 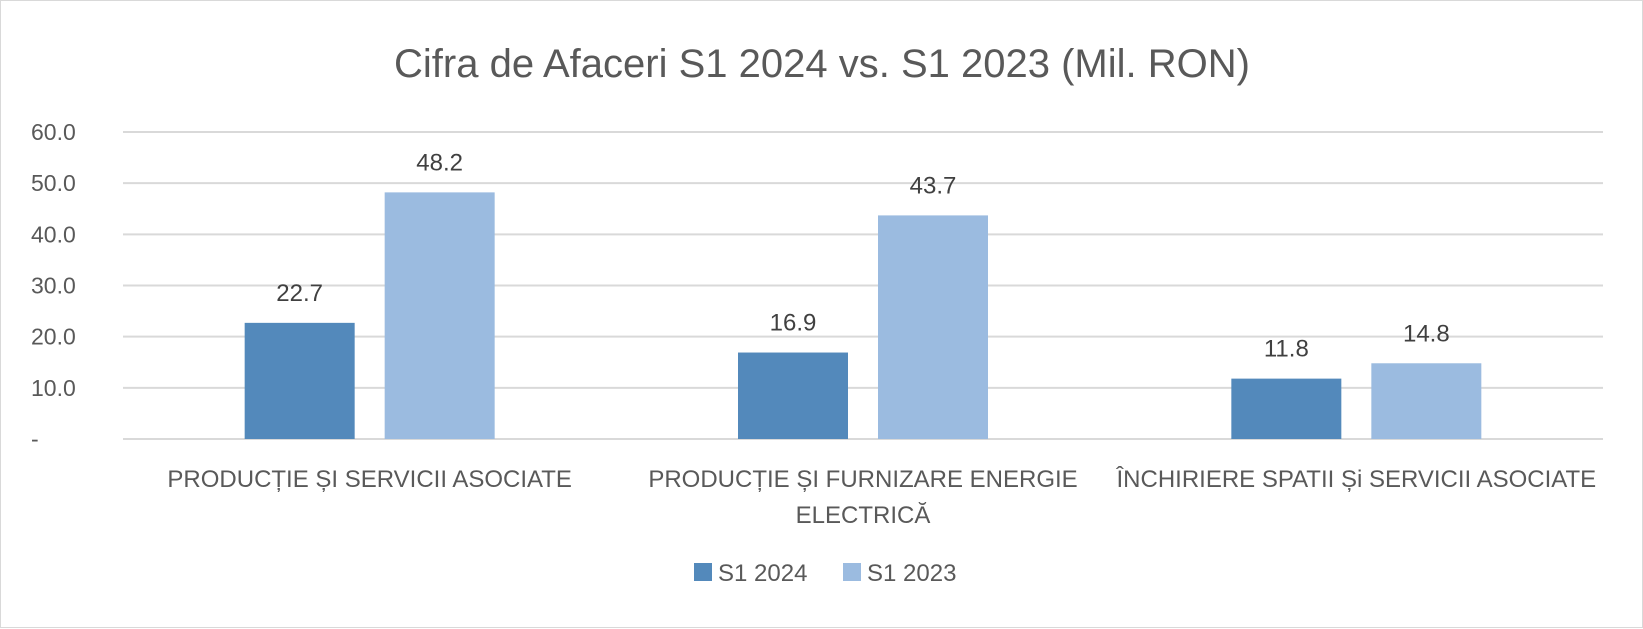 I want to click on y-tick-label: 30.0, so click(x=53, y=286).